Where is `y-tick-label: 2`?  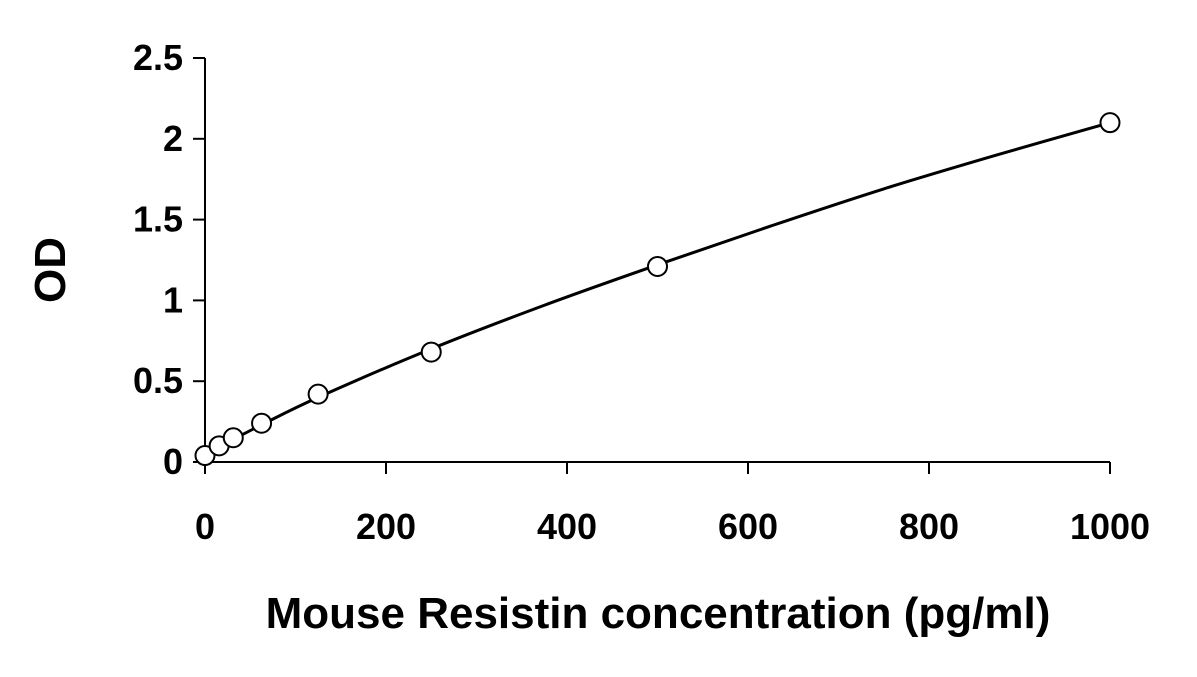 y-tick-label: 2 is located at coordinates (173, 138).